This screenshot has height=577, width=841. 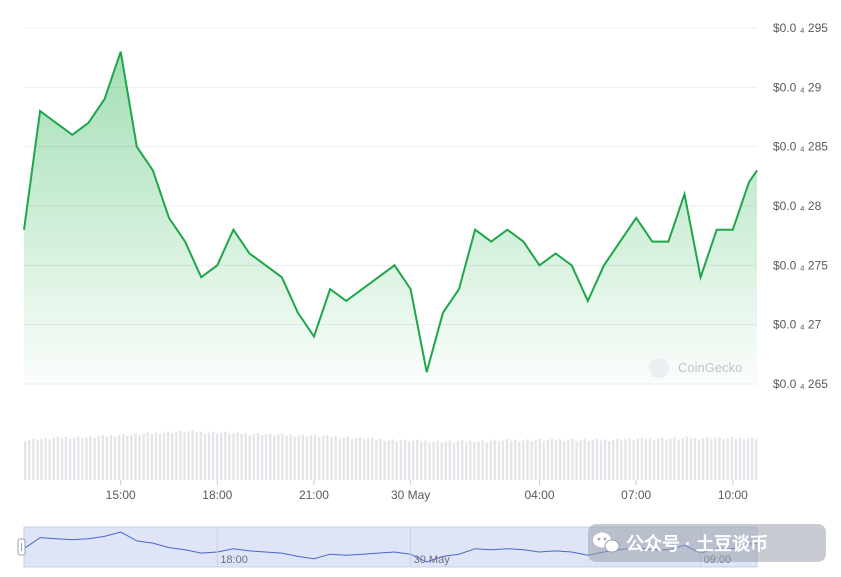 What do you see at coordinates (410, 495) in the screenshot?
I see `x-tick-label: 30 May` at bounding box center [410, 495].